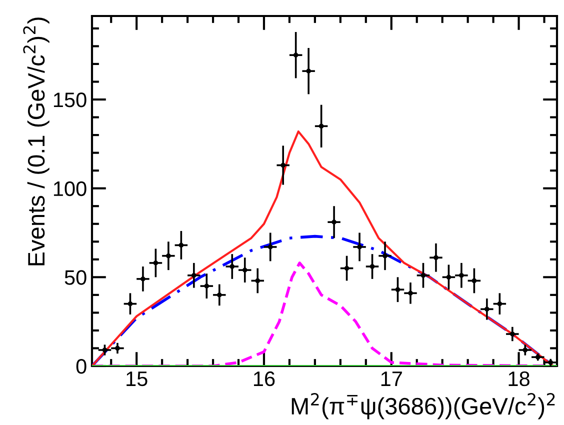  Describe the element at coordinates (423, 406) in the screenshot. I see `x-axis-title: M$^{2}$(π$^{∓}$ψ(3686))(GeV/c$^{2}$)$^{2}$` at that location.